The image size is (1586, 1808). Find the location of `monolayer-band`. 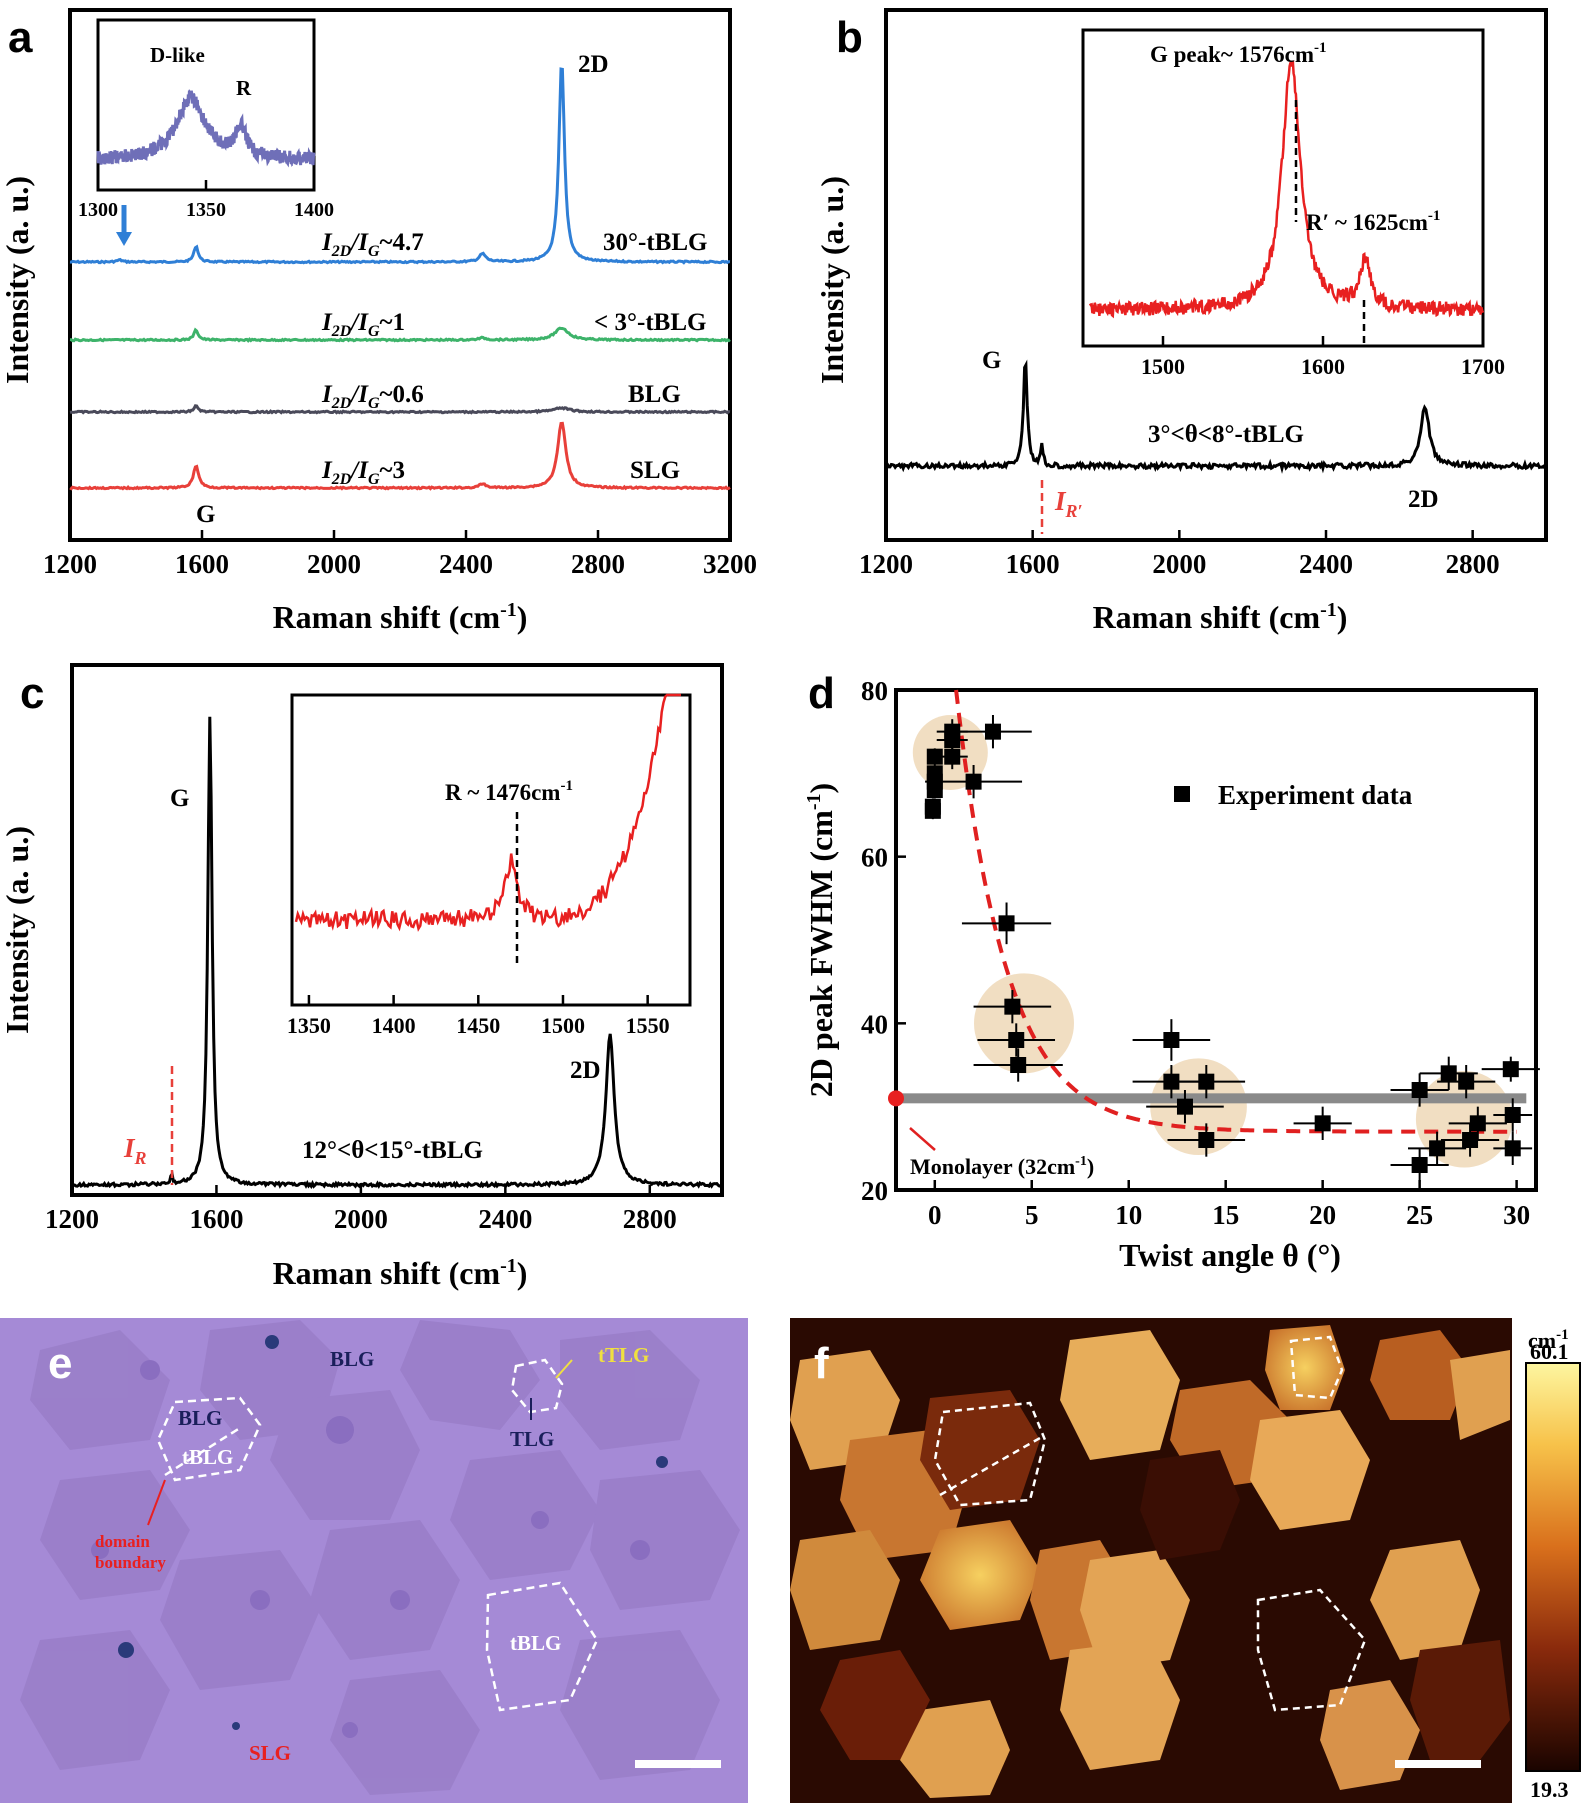

monolayer-band is located at coordinates (1211, 1098).